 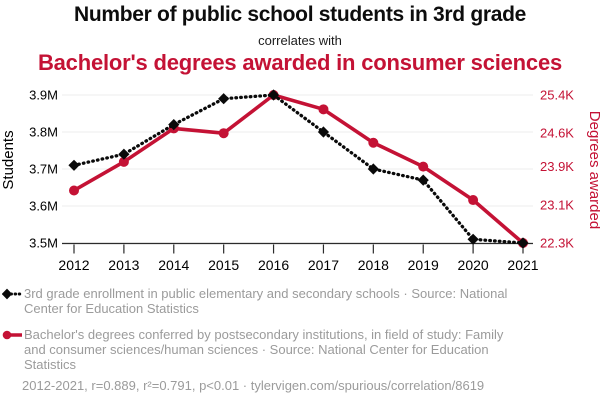 I want to click on svg-text: 2018, so click(x=373, y=265).